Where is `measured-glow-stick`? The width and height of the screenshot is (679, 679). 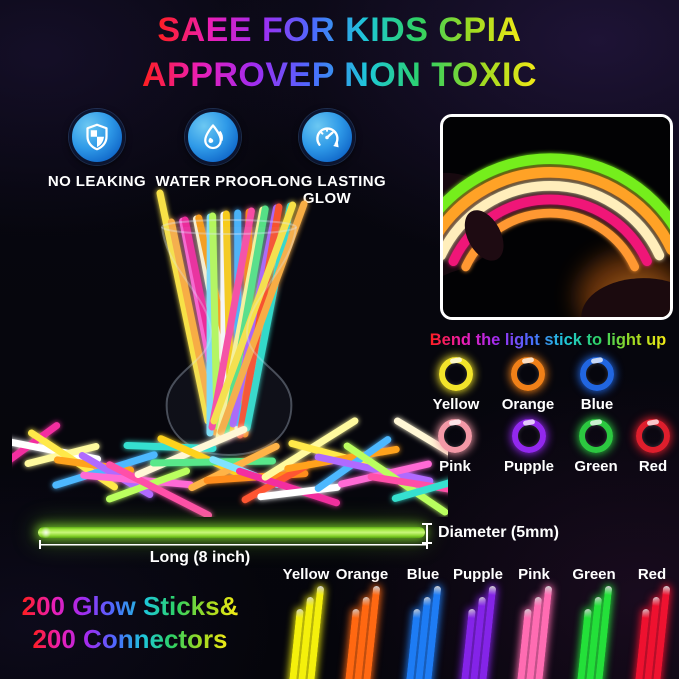 measured-glow-stick is located at coordinates (231, 532).